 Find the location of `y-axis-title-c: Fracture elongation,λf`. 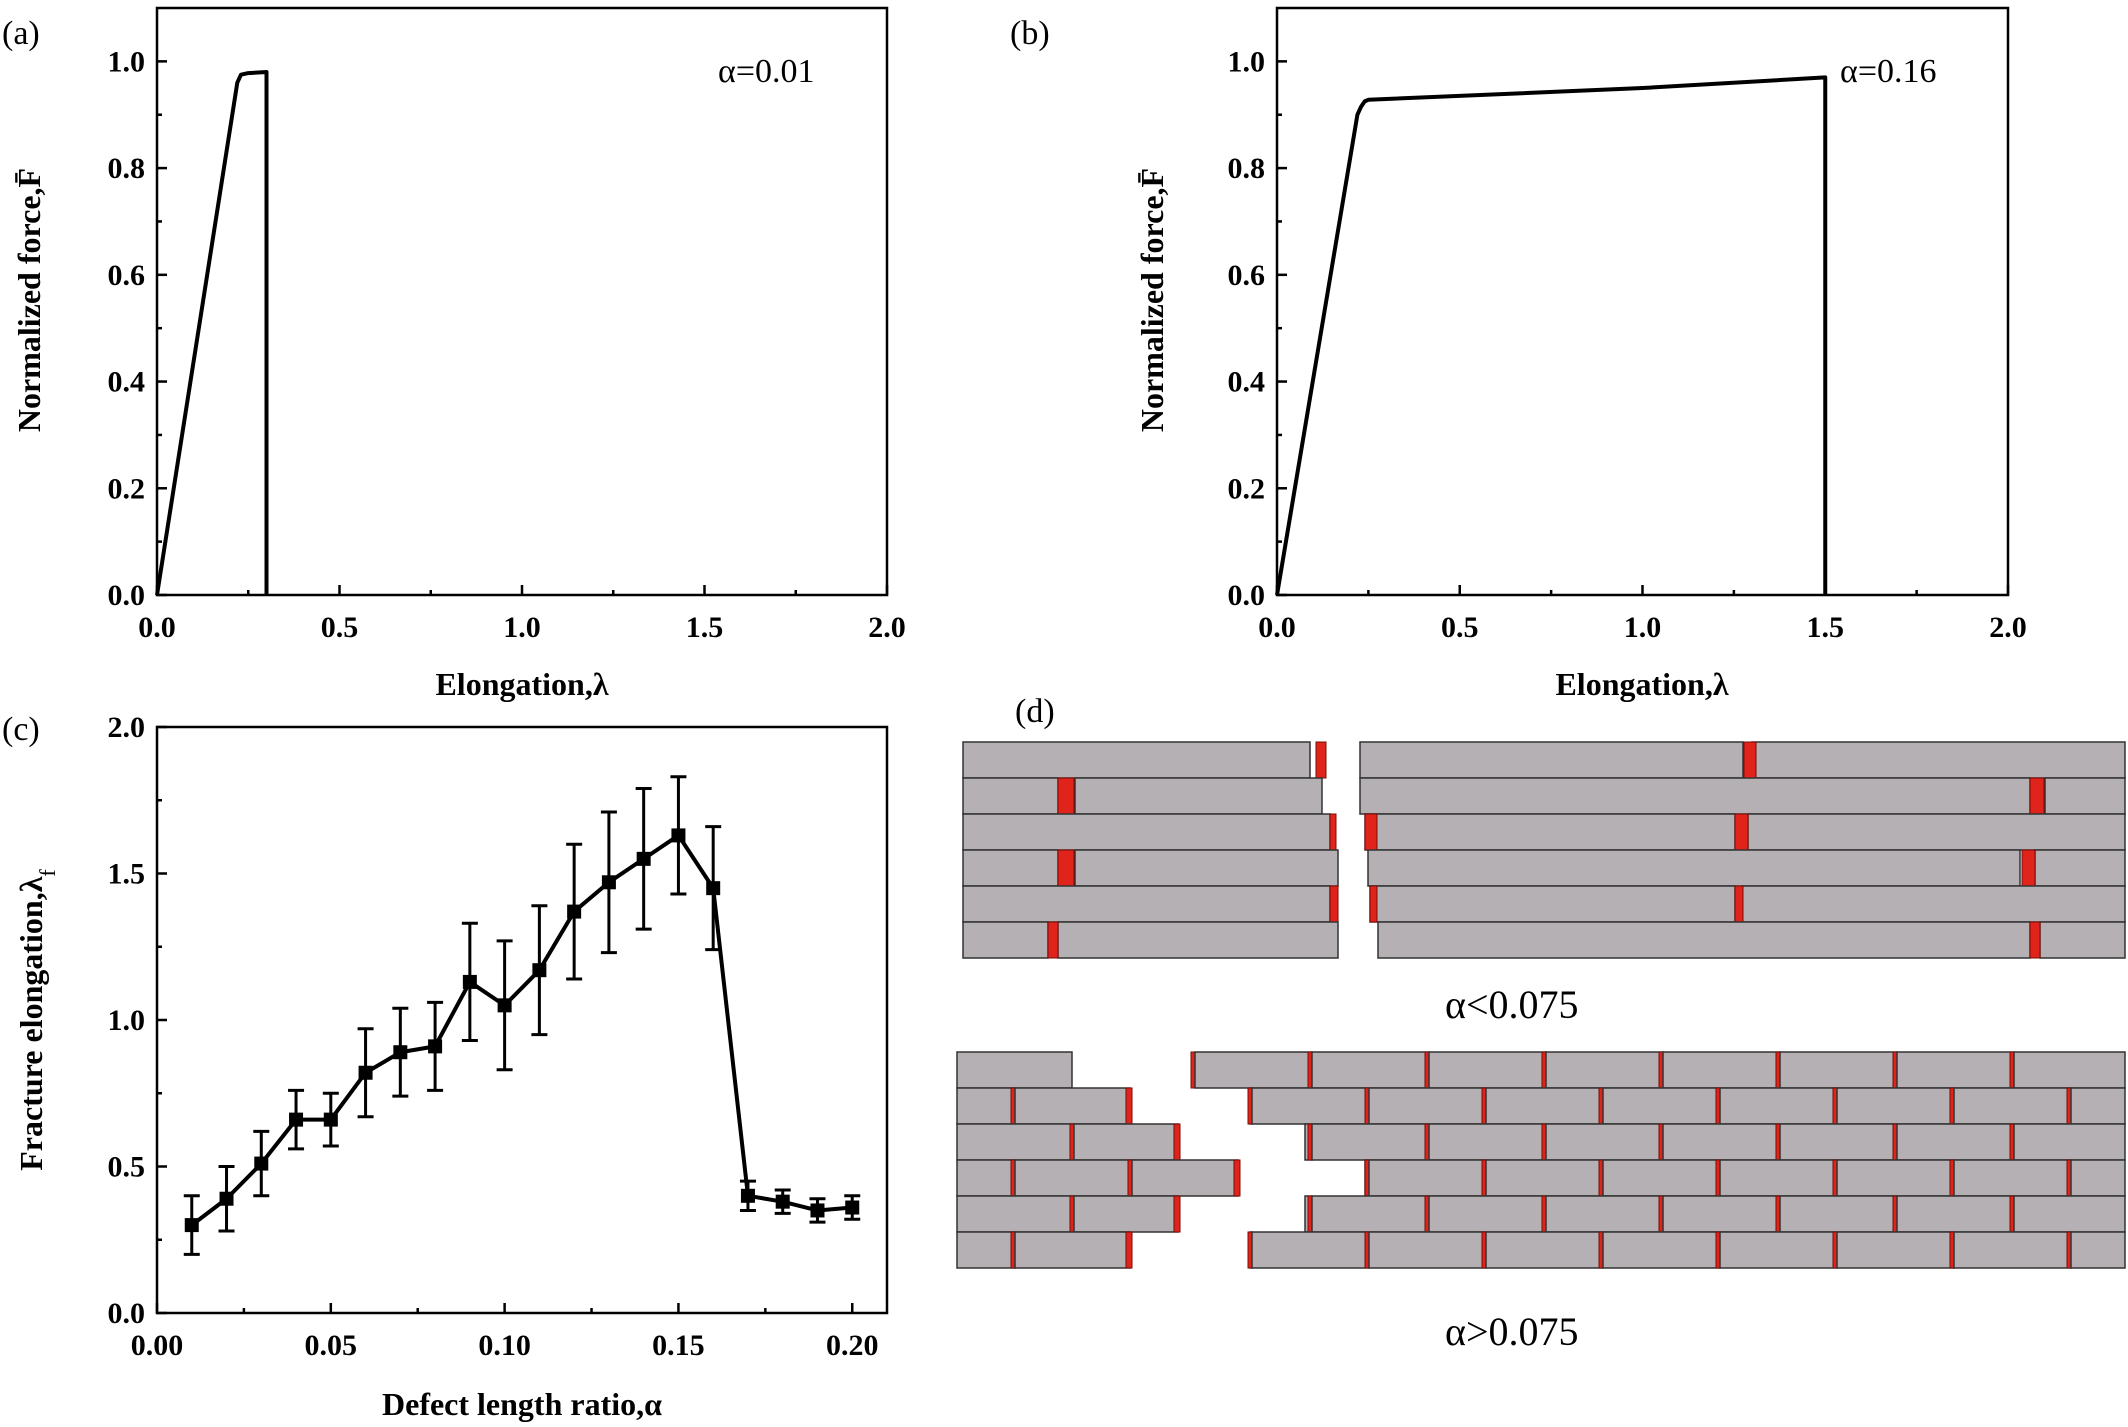

y-axis-title-c: Fracture elongation,λf is located at coordinates (36, 1020).